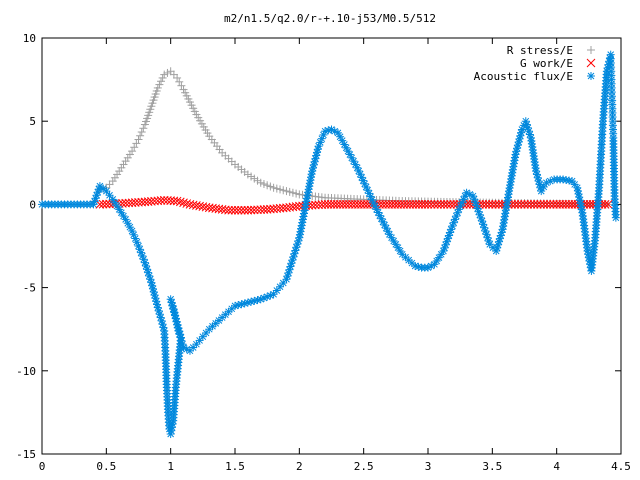 The image size is (640, 480). What do you see at coordinates (591, 50) in the screenshot?
I see `legend-marker` at bounding box center [591, 50].